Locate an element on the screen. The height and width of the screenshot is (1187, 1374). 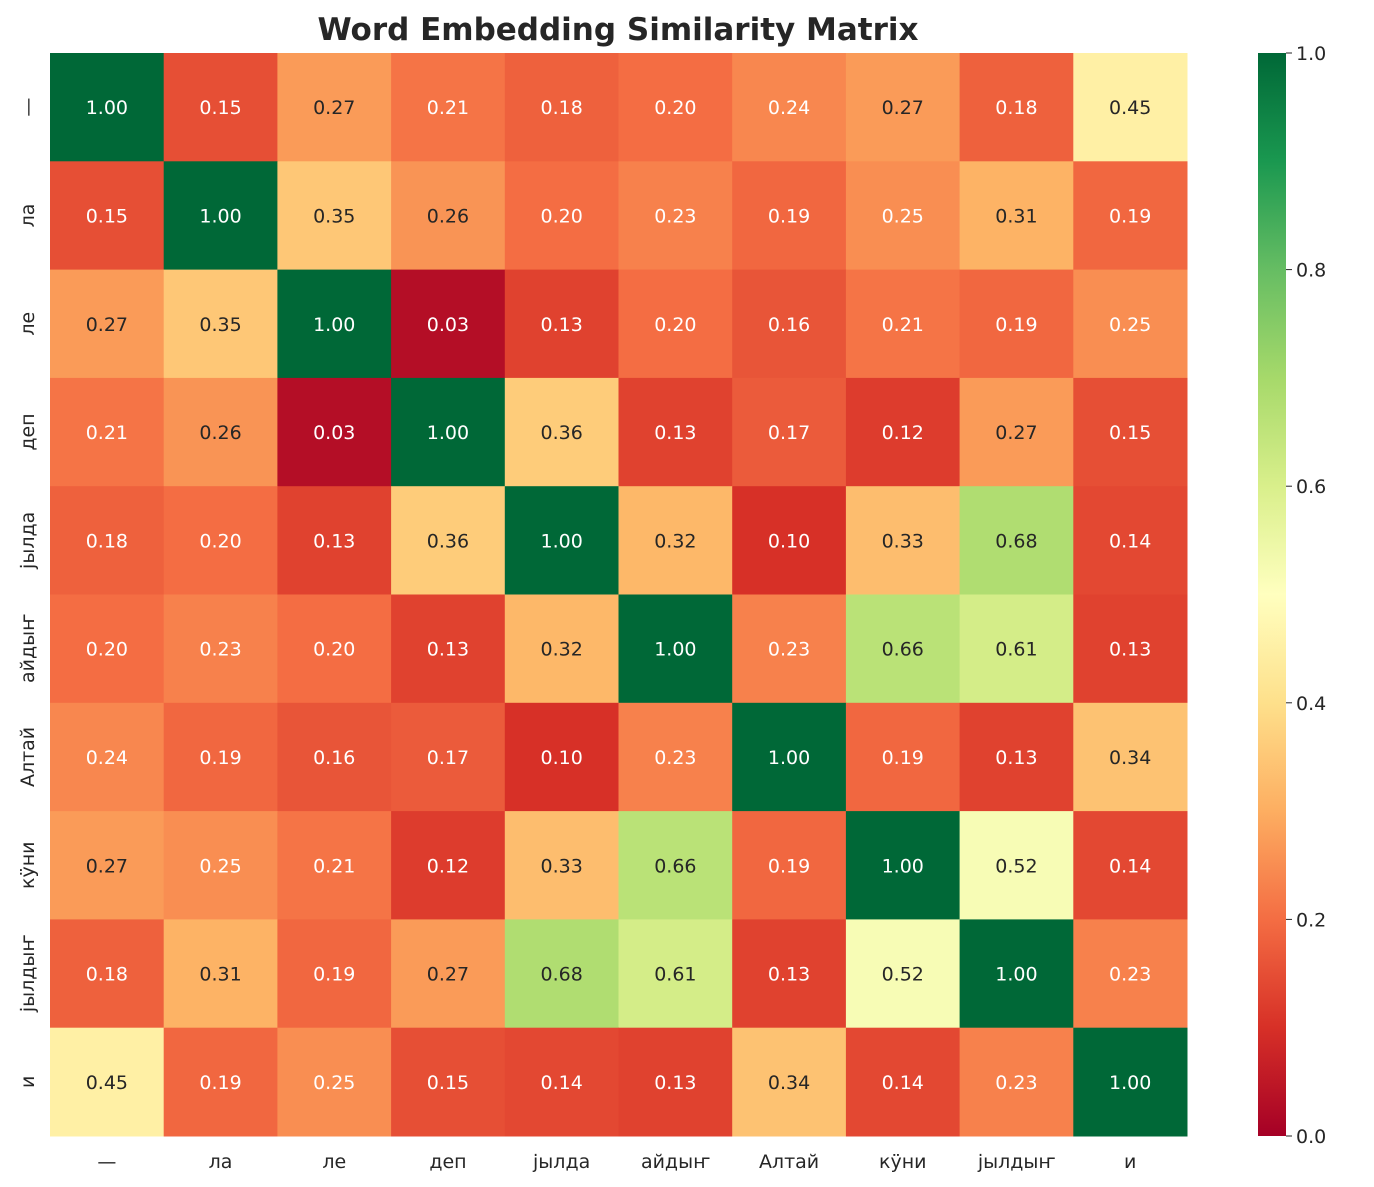
cell-annotation: 0.12 is located at coordinates (903, 433).